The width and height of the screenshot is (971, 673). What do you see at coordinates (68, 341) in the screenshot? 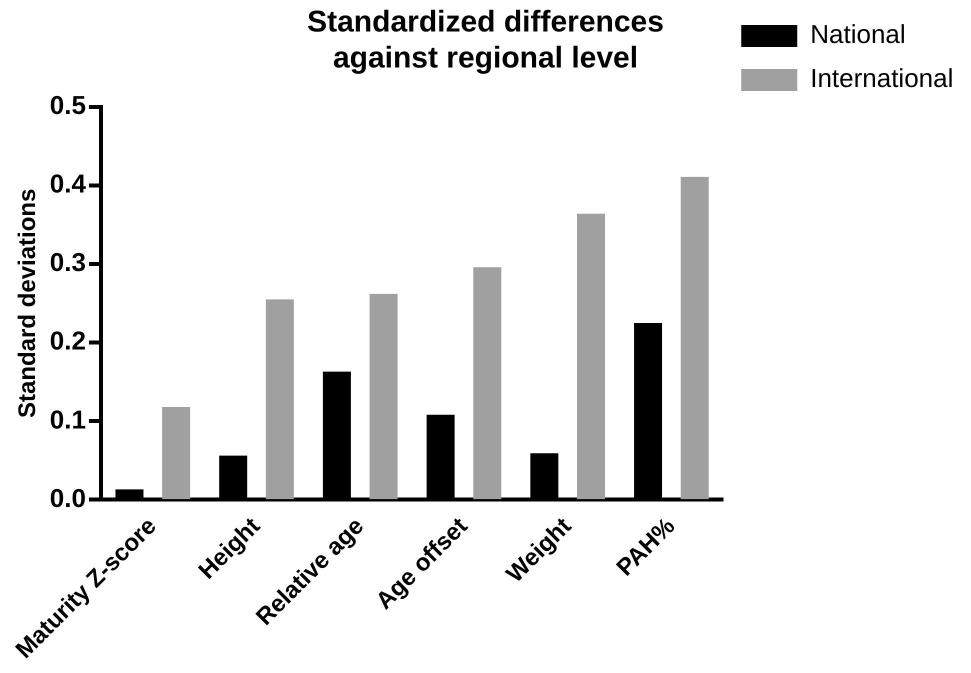
I see `y-tick-label: 0.2` at bounding box center [68, 341].